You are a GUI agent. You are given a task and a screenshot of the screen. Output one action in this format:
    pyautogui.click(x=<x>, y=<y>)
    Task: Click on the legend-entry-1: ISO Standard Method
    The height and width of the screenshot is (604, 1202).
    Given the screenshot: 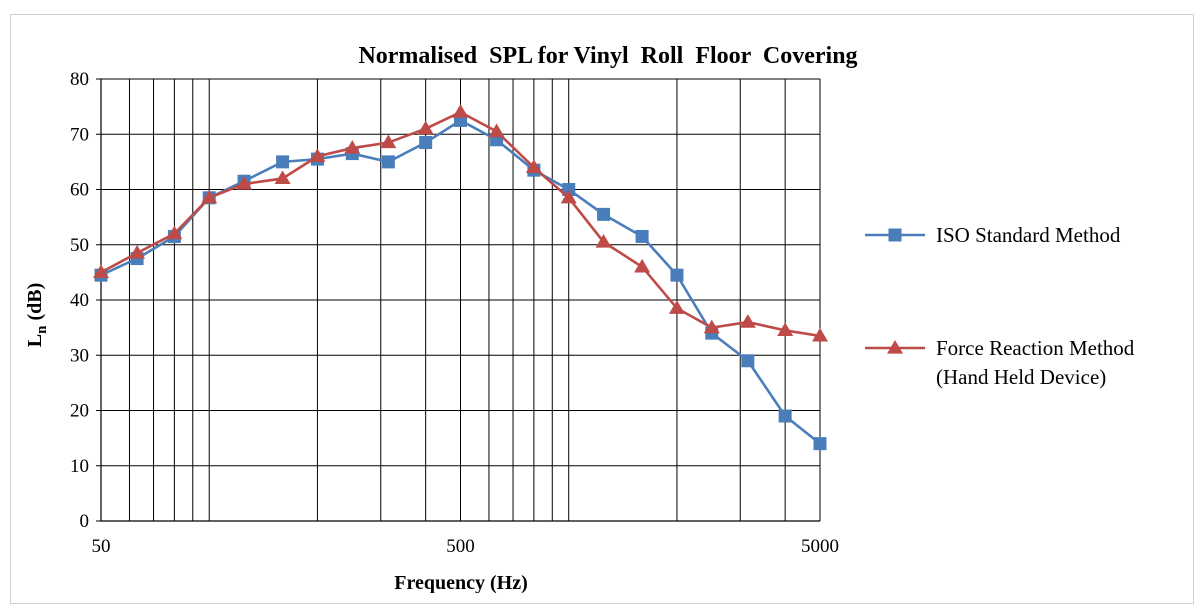 What is the action you would take?
    pyautogui.click(x=993, y=235)
    